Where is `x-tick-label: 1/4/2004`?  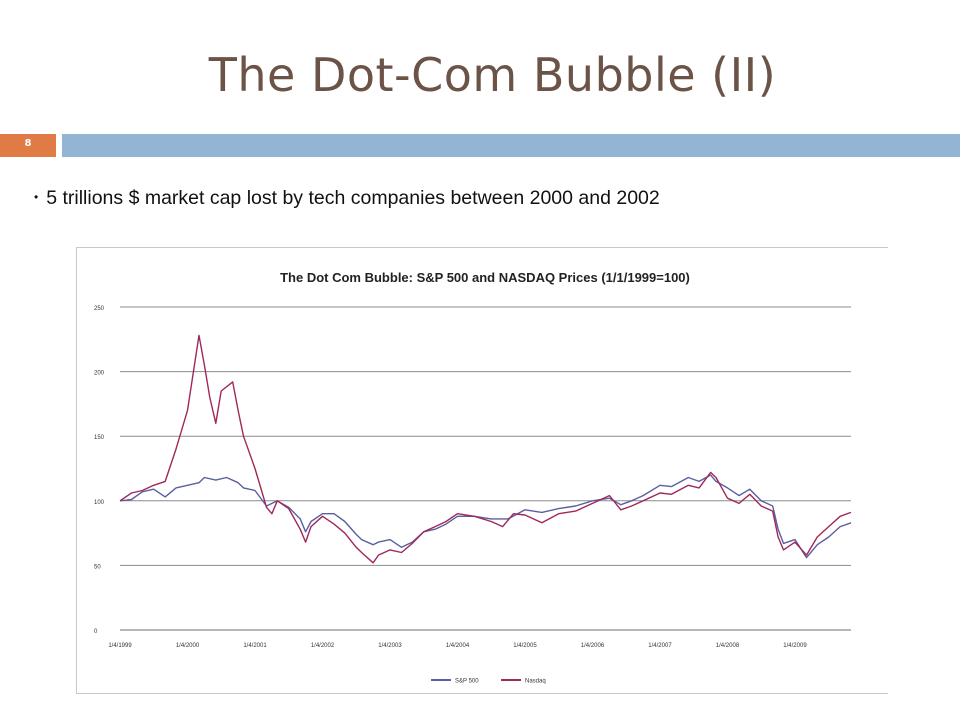 x-tick-label: 1/4/2004 is located at coordinates (458, 646).